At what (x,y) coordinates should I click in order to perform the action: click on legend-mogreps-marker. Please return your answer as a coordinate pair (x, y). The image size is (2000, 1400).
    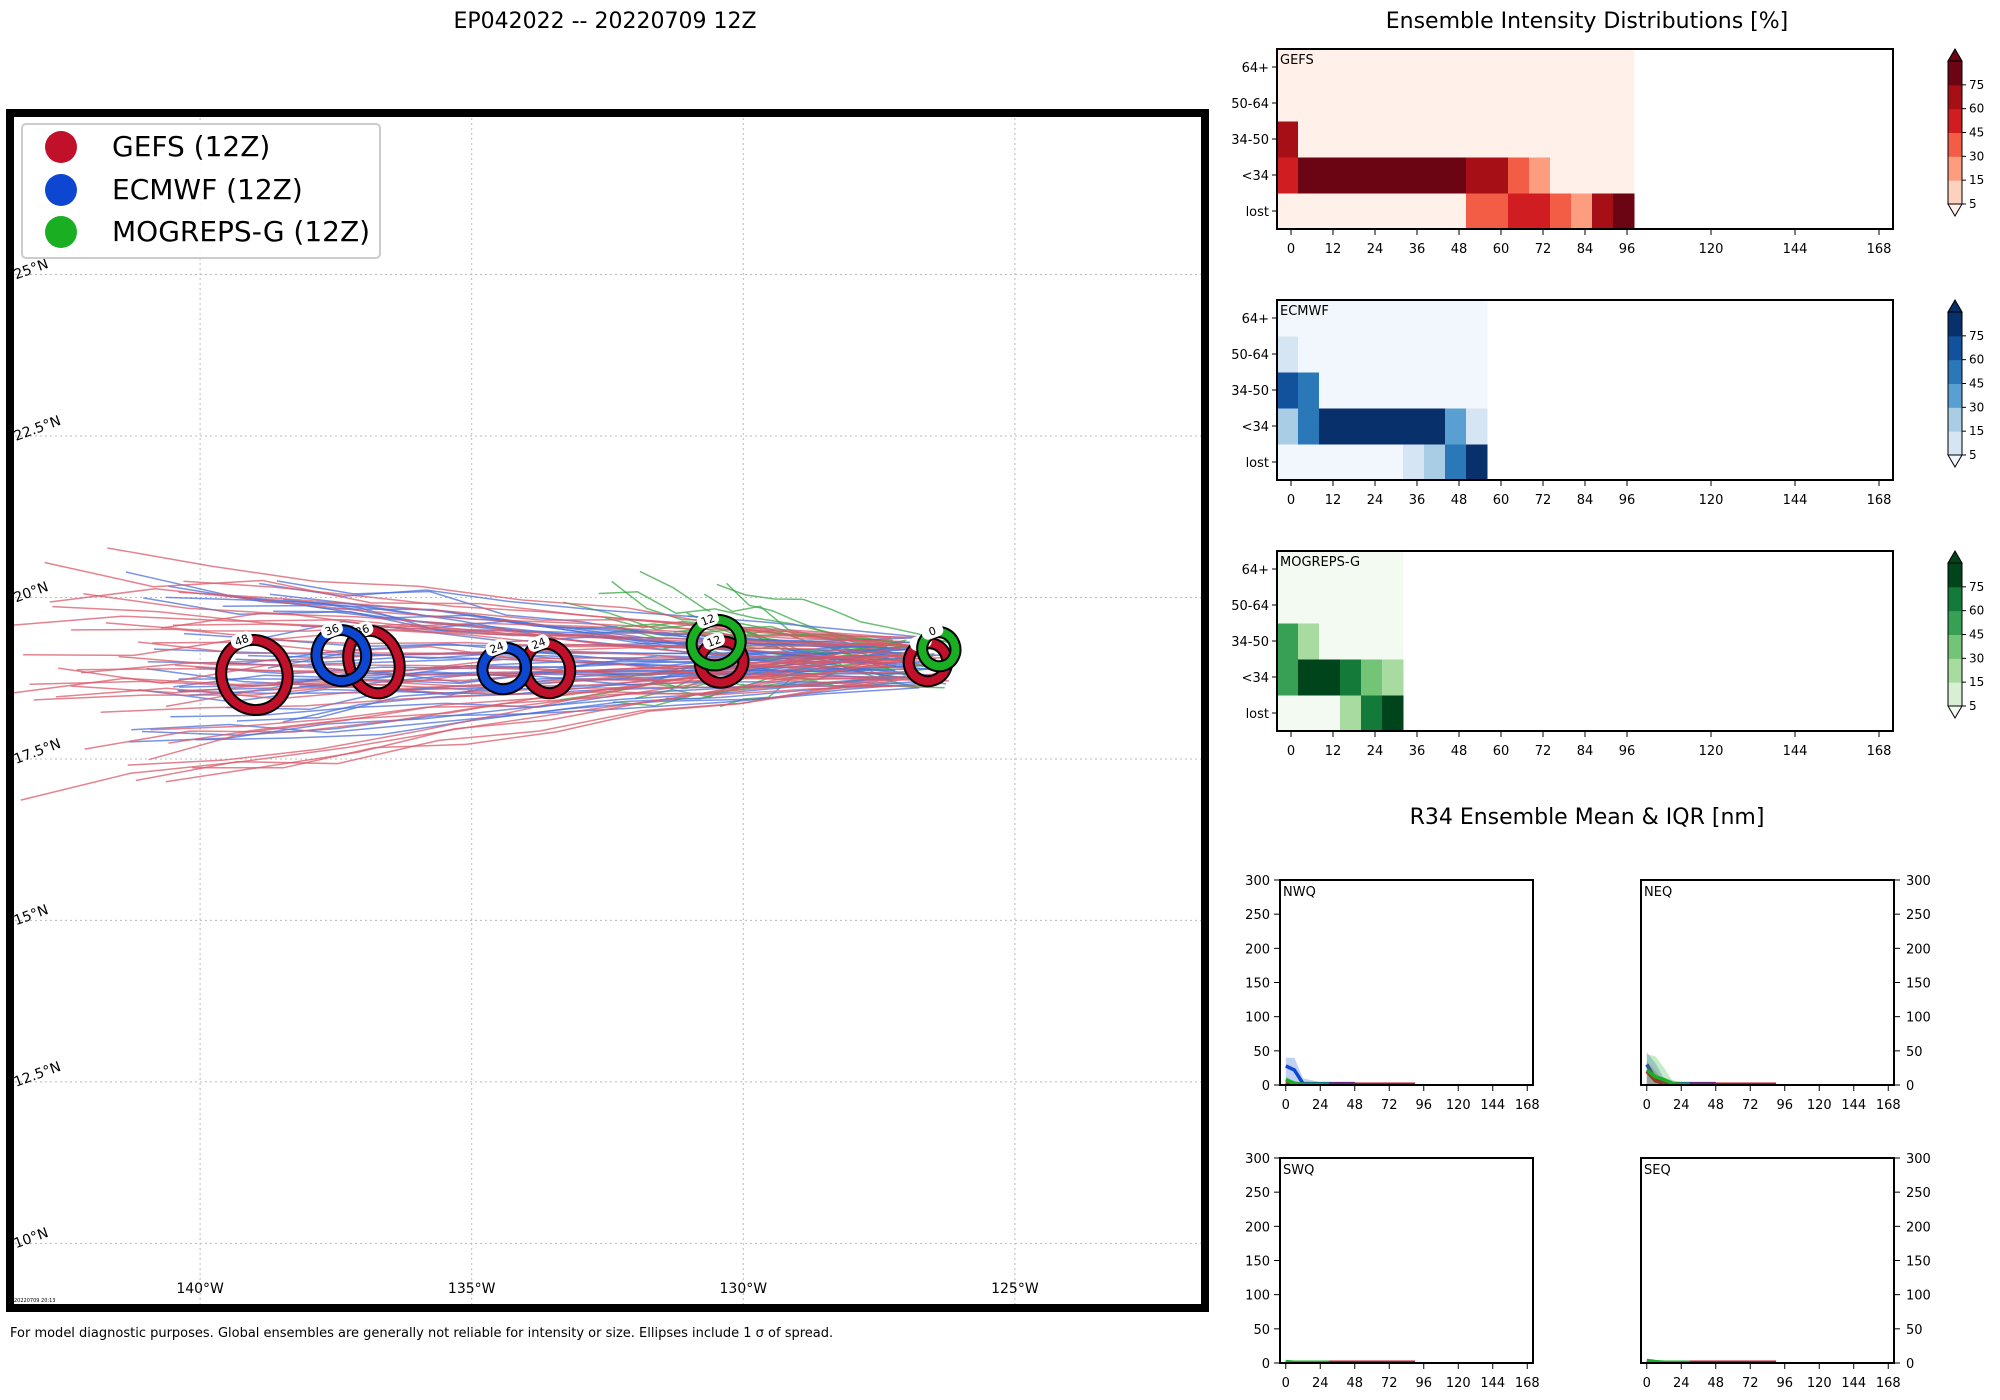
    Looking at the image, I should click on (61, 232).